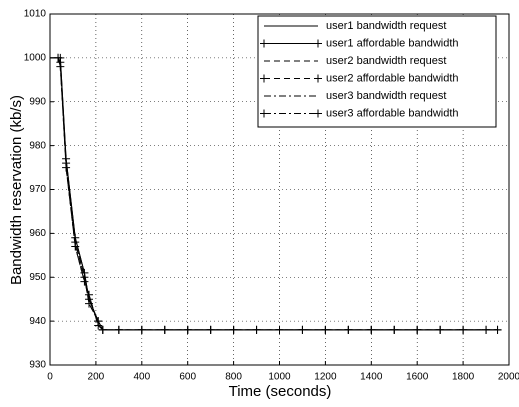  What do you see at coordinates (96, 377) in the screenshot?
I see `x-tick-label: 200` at bounding box center [96, 377].